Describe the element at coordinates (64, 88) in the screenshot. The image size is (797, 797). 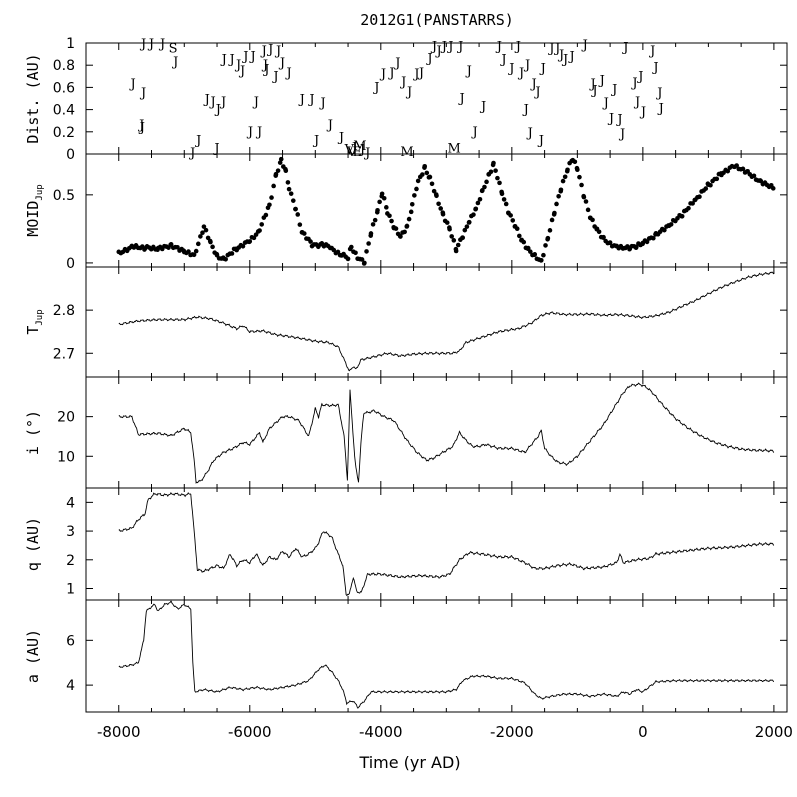
I see `y-tick-label: 0.6` at that location.